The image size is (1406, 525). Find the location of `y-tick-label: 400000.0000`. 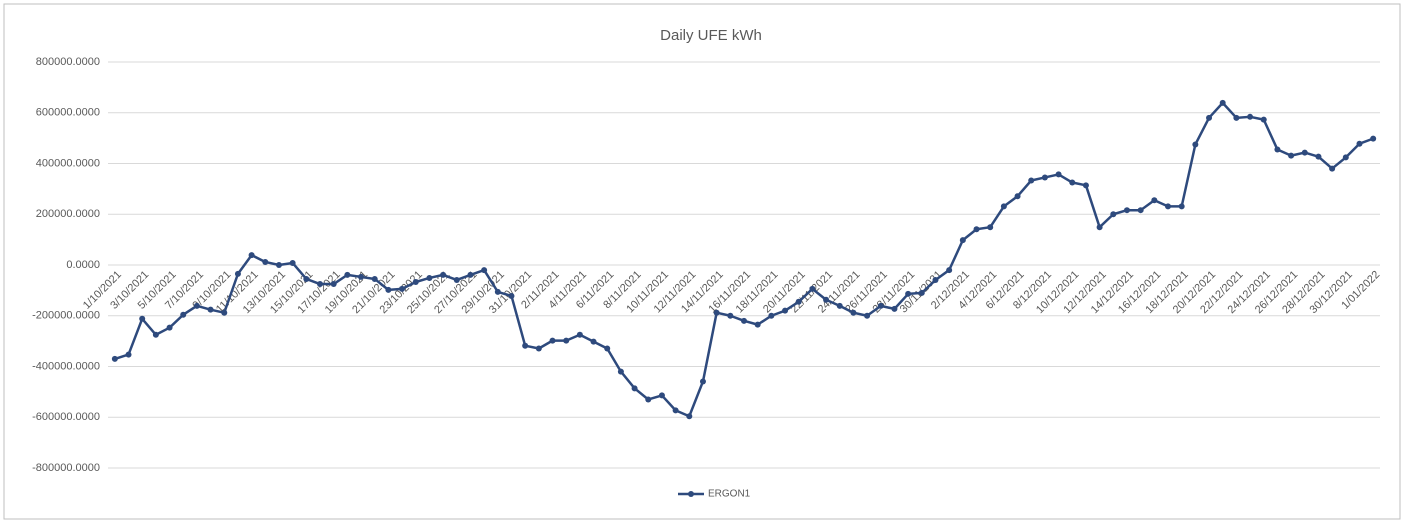

y-tick-label: 400000.0000 is located at coordinates (68, 163).